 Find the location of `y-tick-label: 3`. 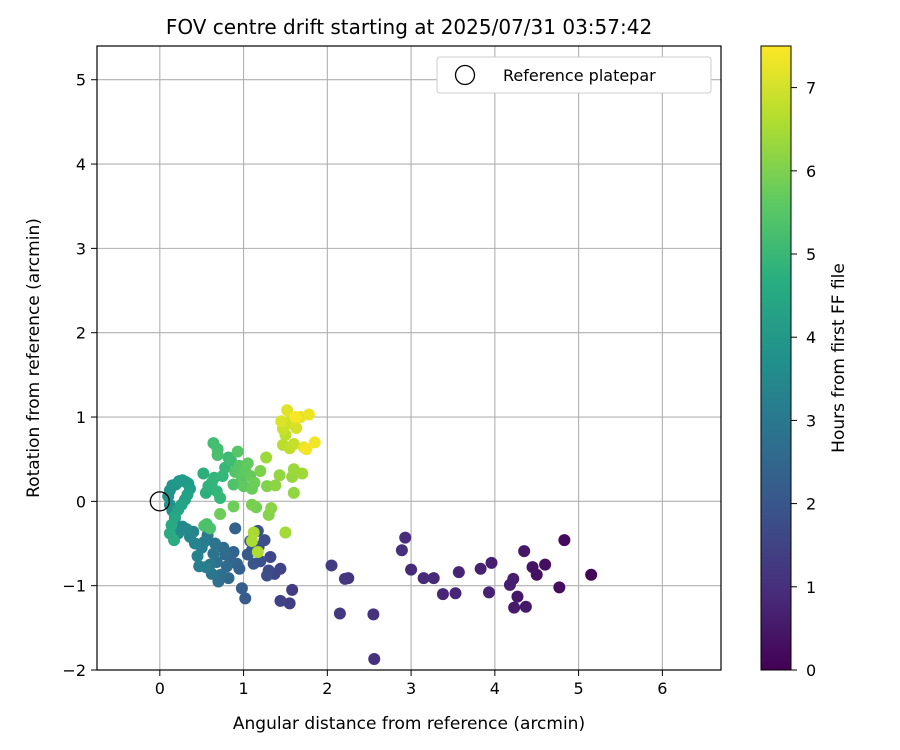

y-tick-label: 3 is located at coordinates (81, 248).